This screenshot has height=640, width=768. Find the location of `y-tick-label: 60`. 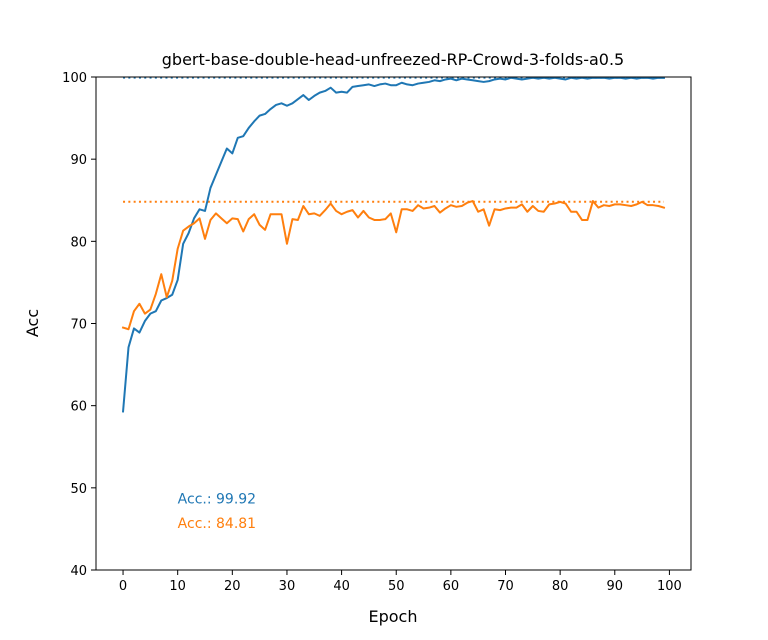

y-tick-label: 60 is located at coordinates (78, 407).